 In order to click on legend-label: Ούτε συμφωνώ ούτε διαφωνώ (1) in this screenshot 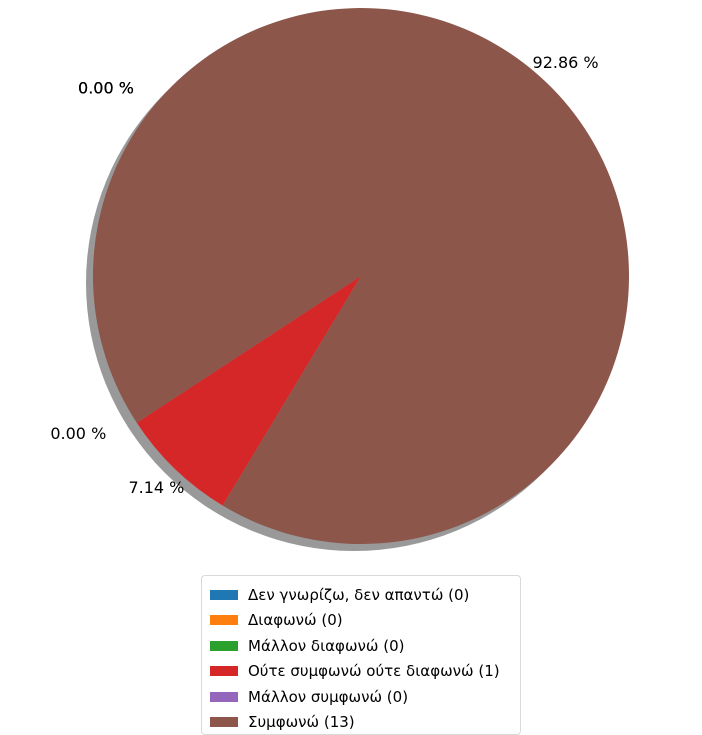, I will do `click(374, 671)`.